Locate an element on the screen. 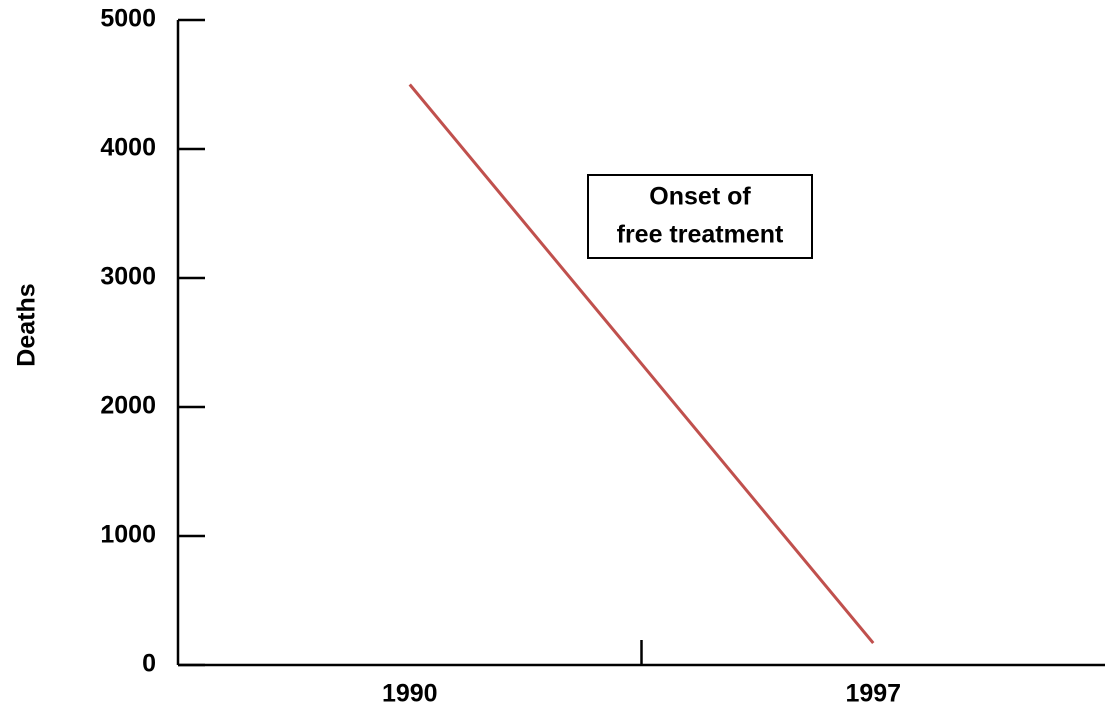  annotation-box is located at coordinates (700, 216).